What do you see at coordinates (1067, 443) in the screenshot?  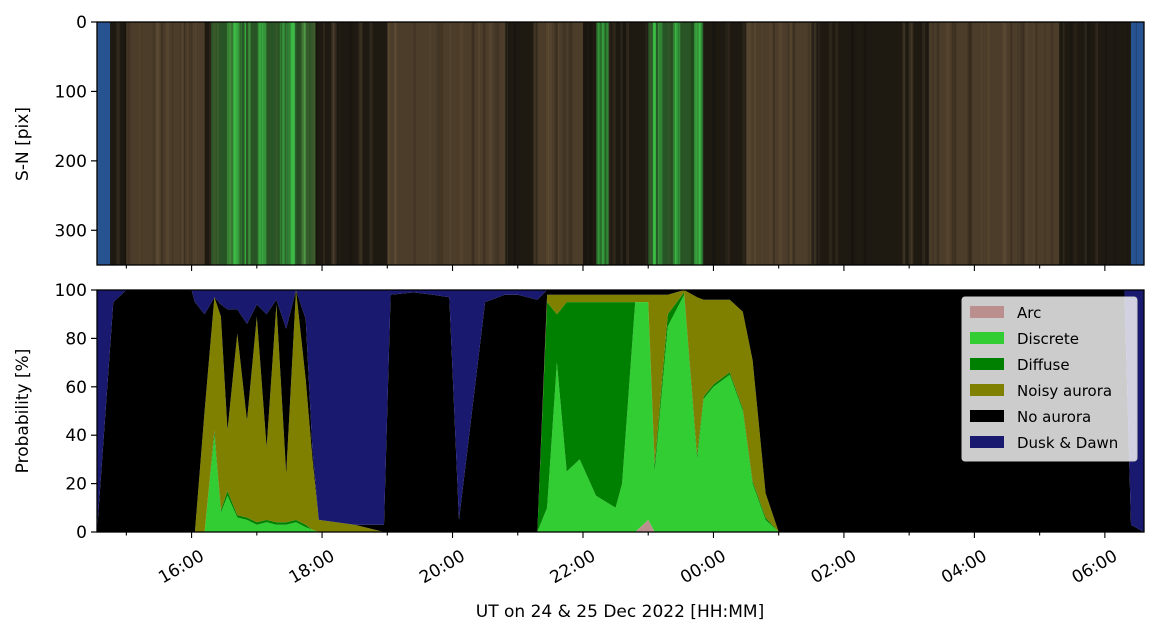 I see `legend-label: Dusk & Dawn` at bounding box center [1067, 443].